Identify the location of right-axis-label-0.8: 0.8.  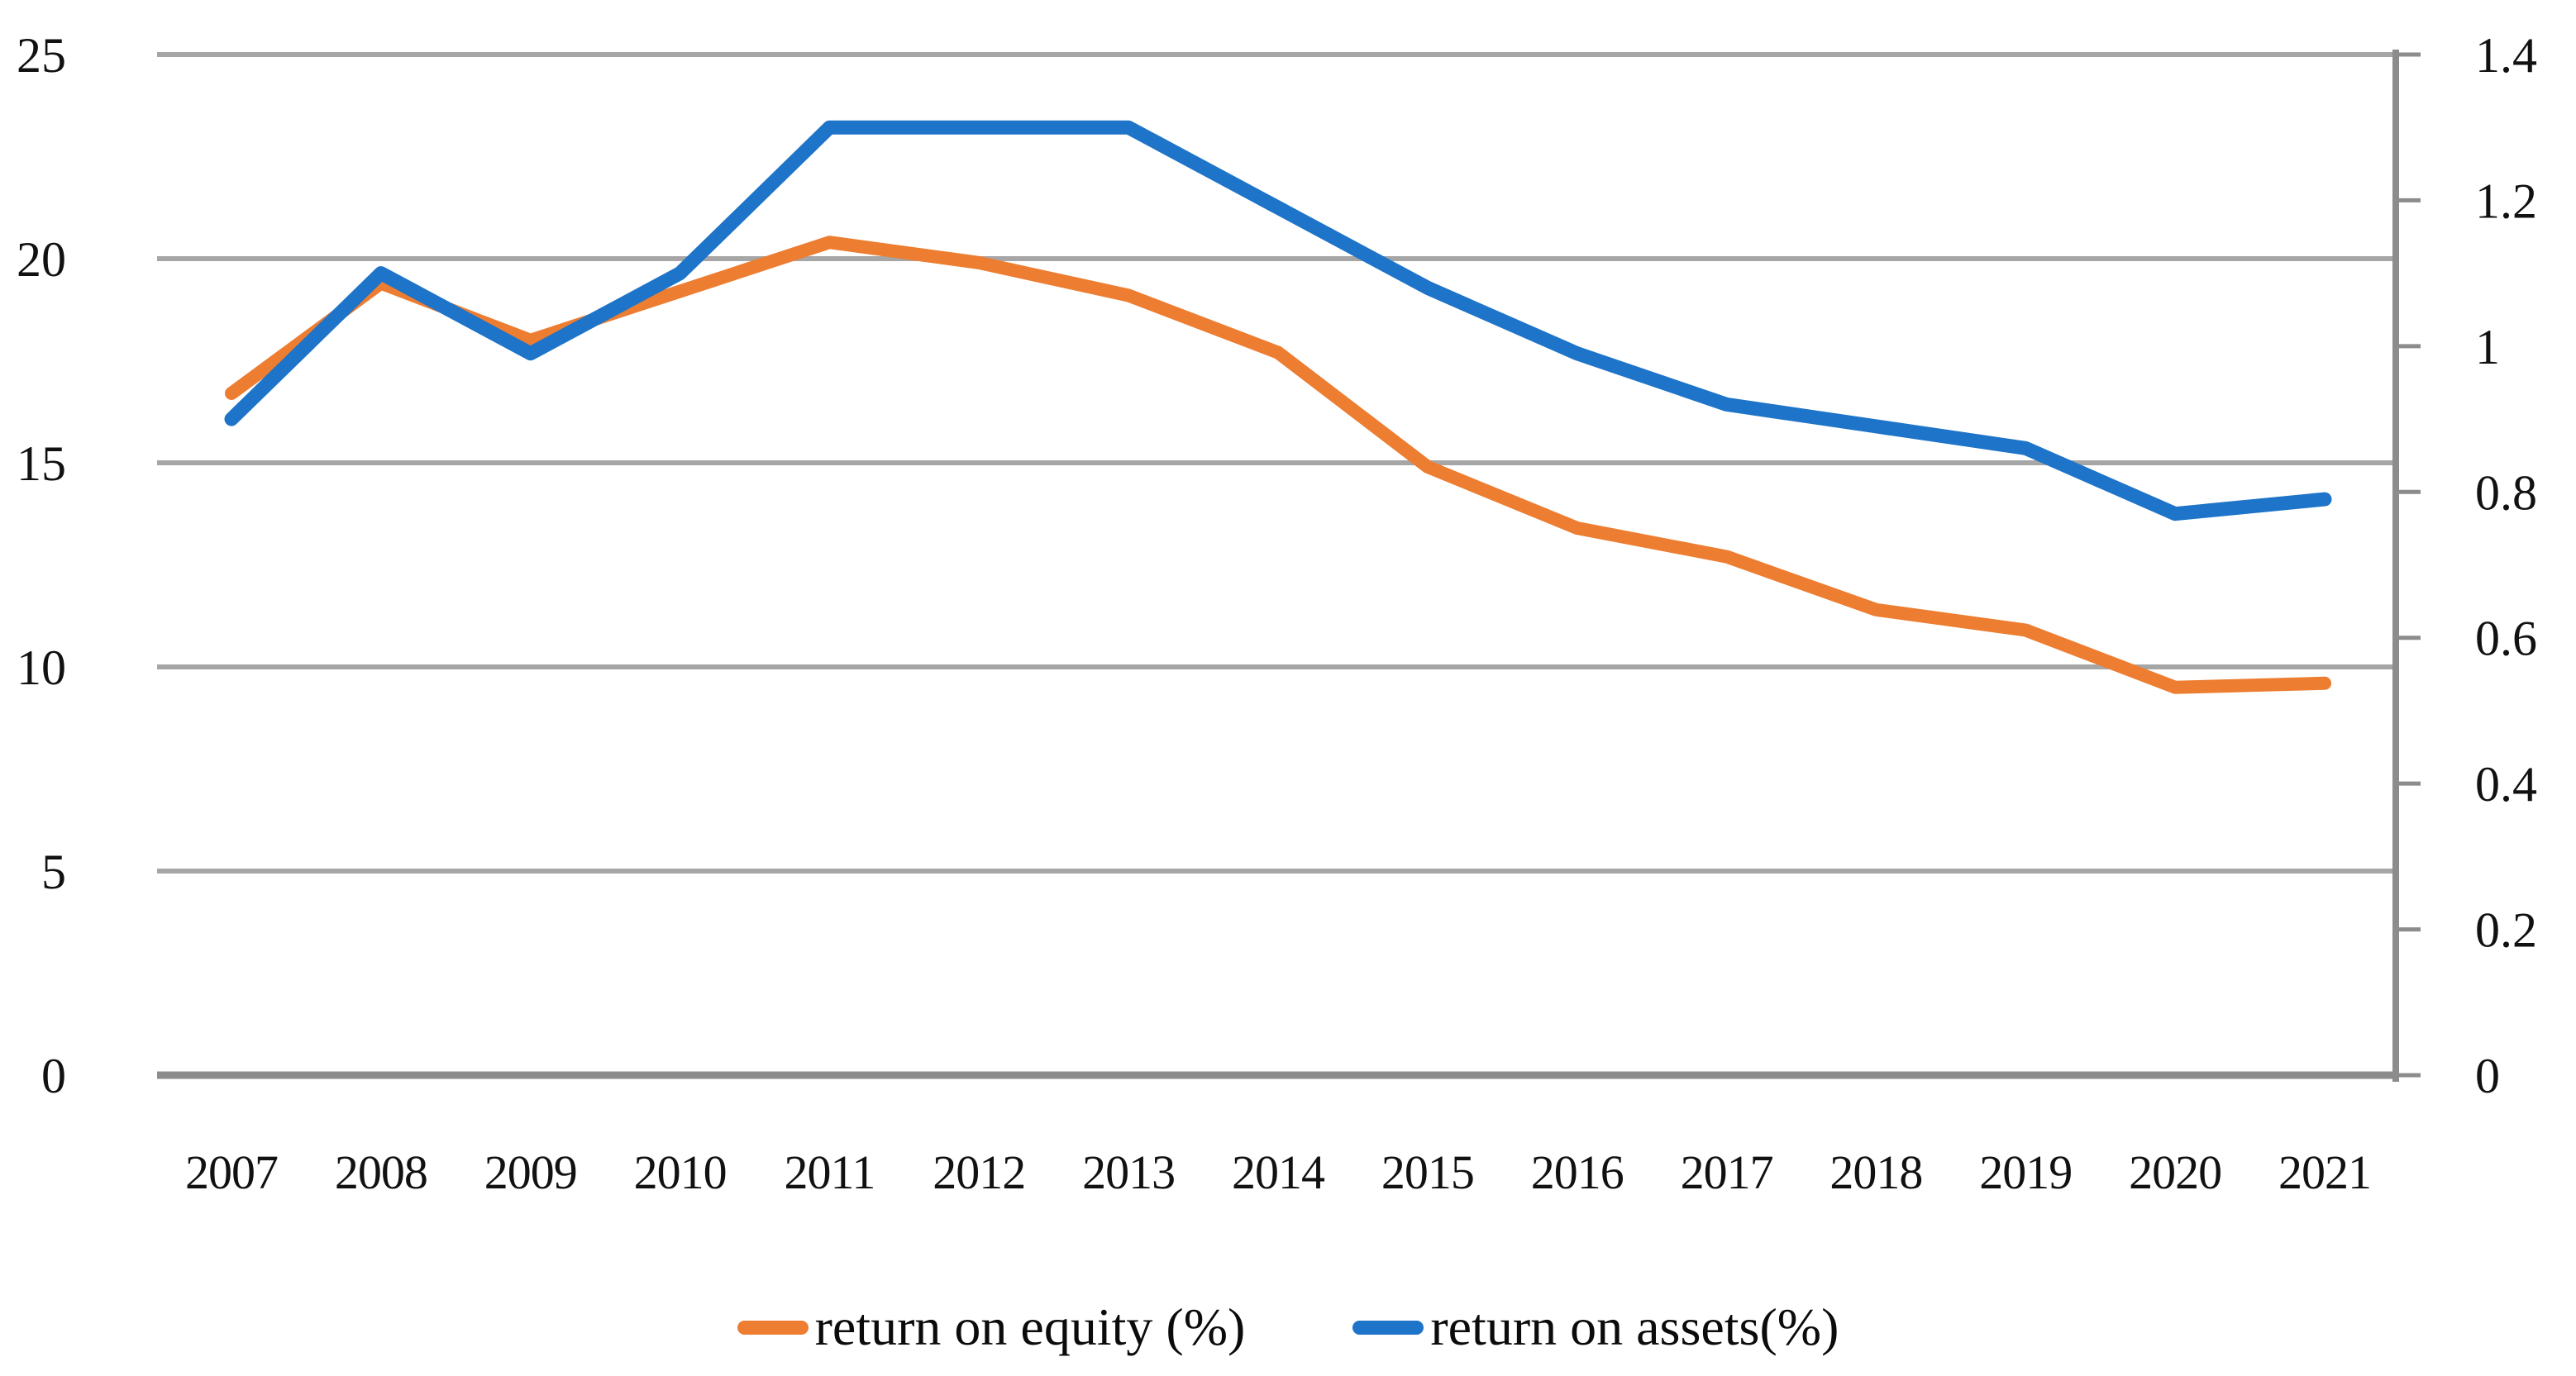
(2506, 492).